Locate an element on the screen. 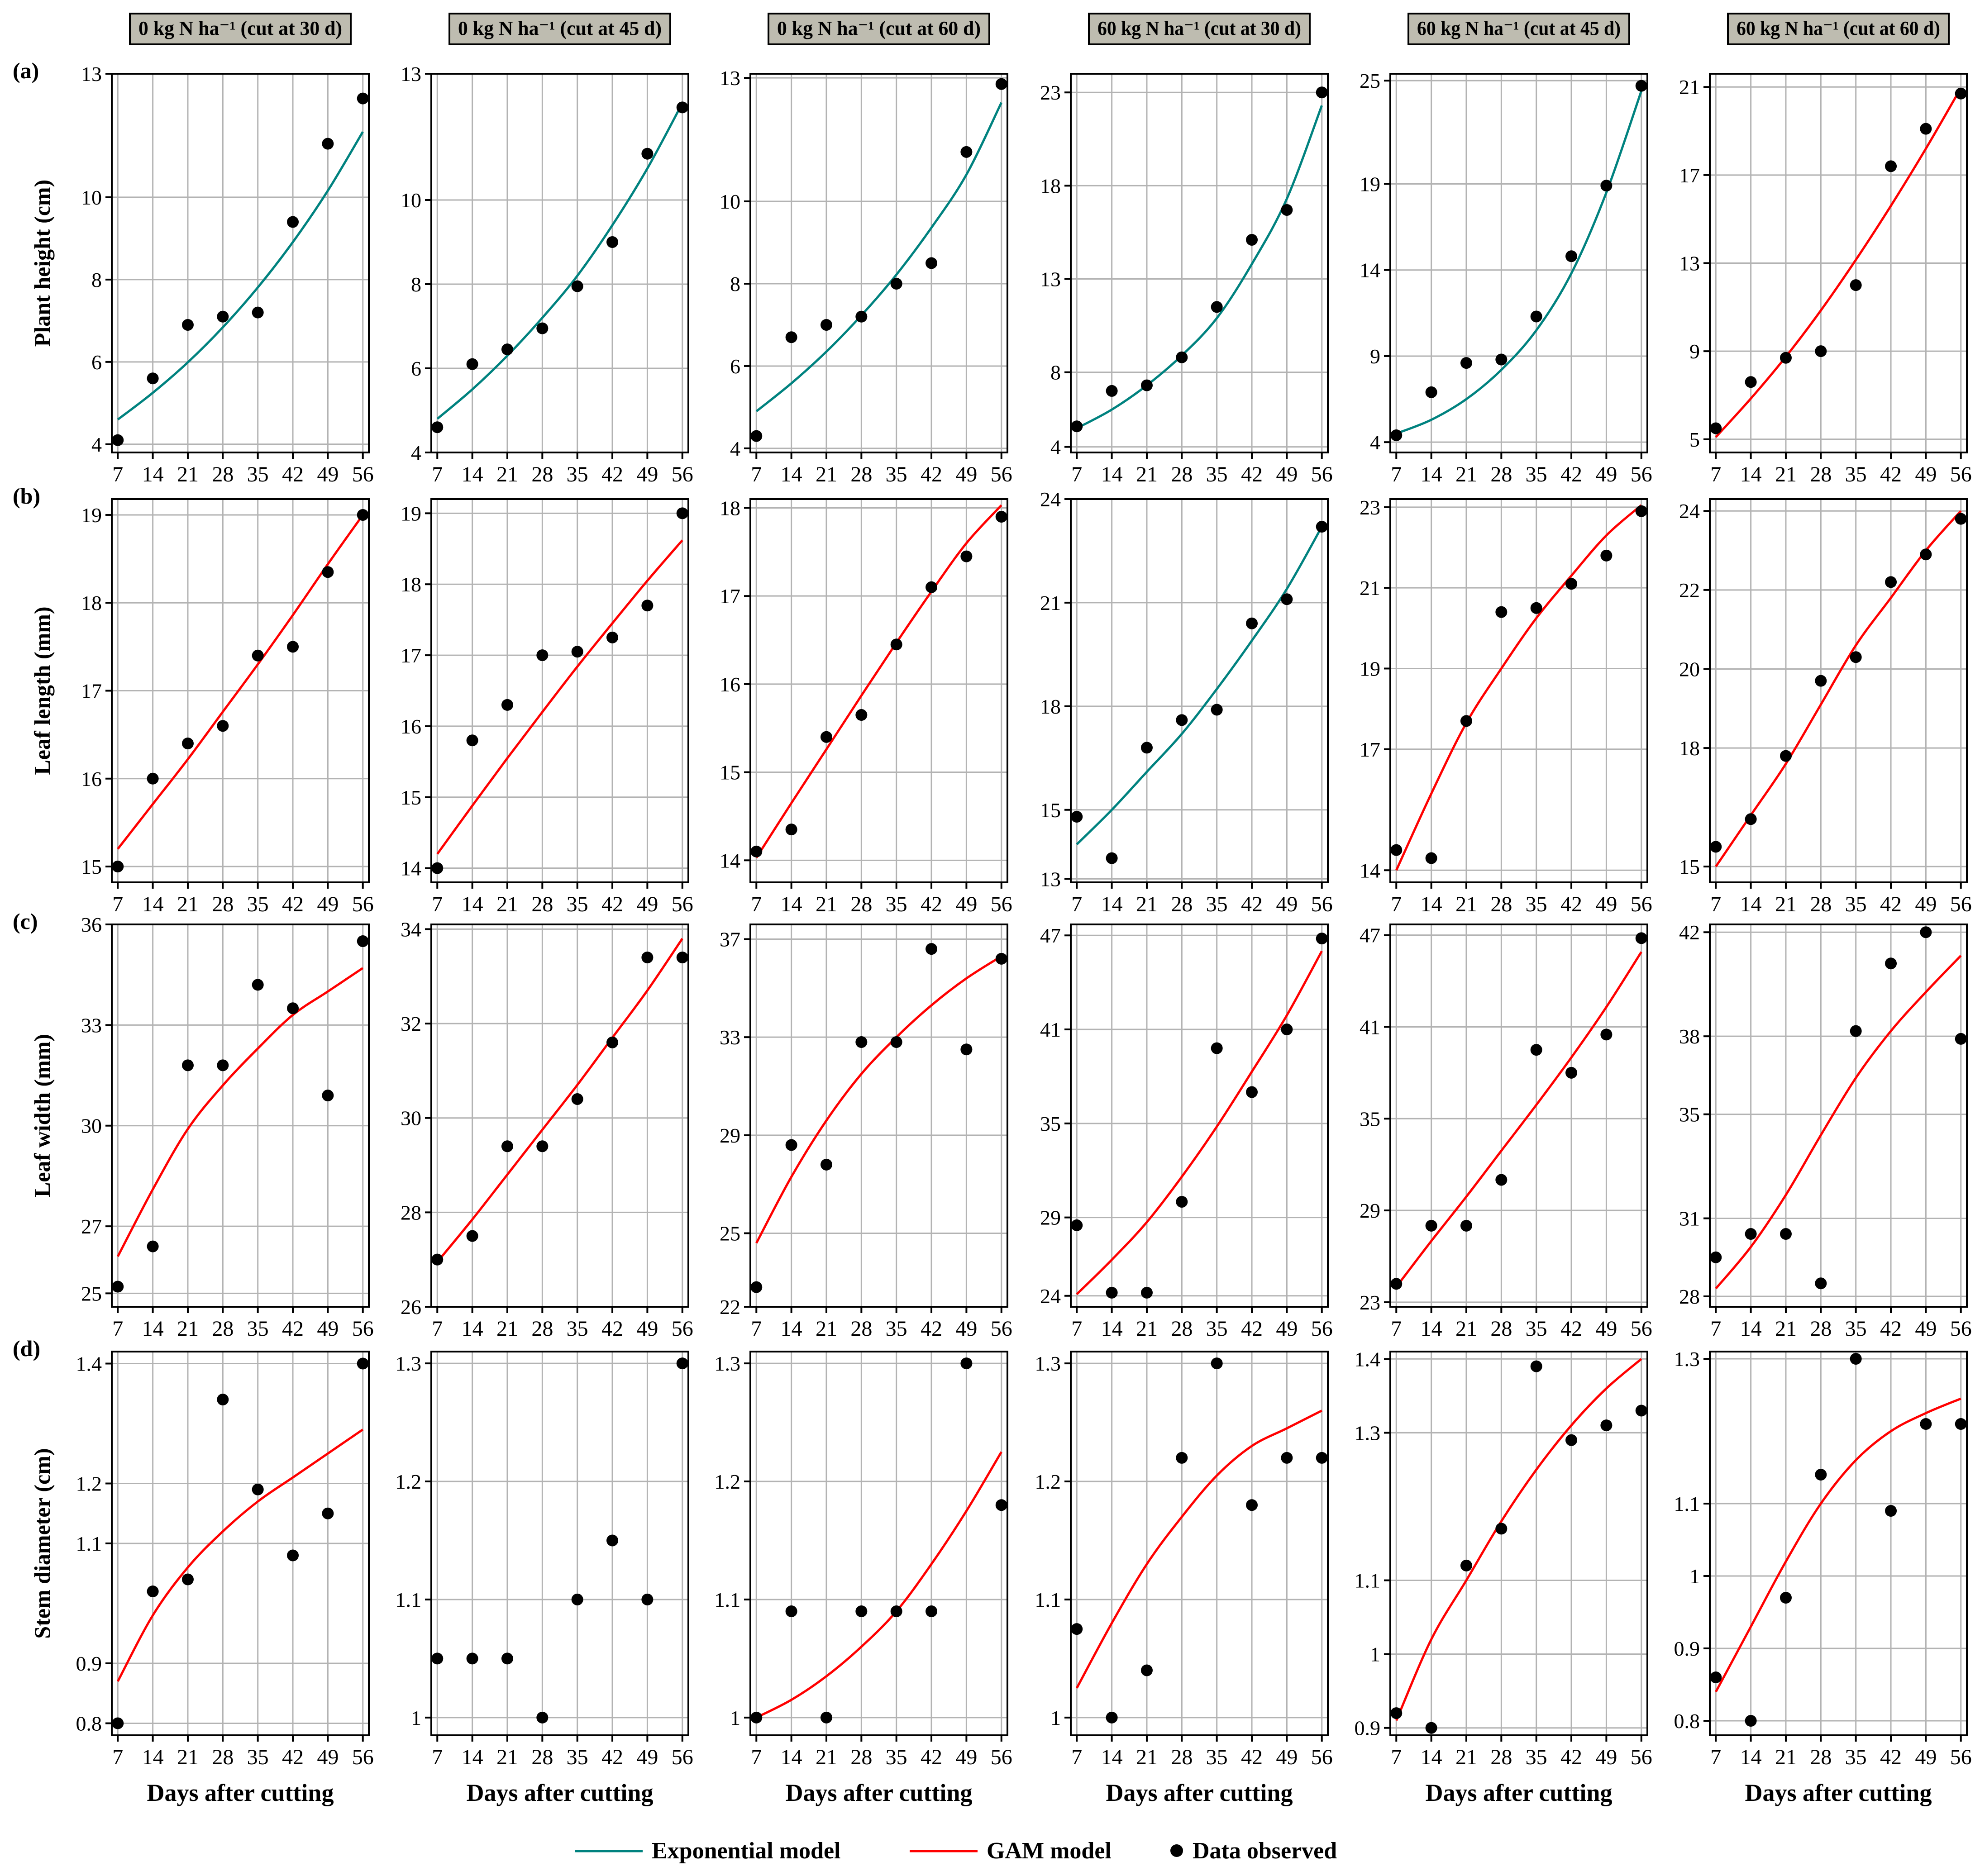  y-tick-label: 4 is located at coordinates (97, 444).